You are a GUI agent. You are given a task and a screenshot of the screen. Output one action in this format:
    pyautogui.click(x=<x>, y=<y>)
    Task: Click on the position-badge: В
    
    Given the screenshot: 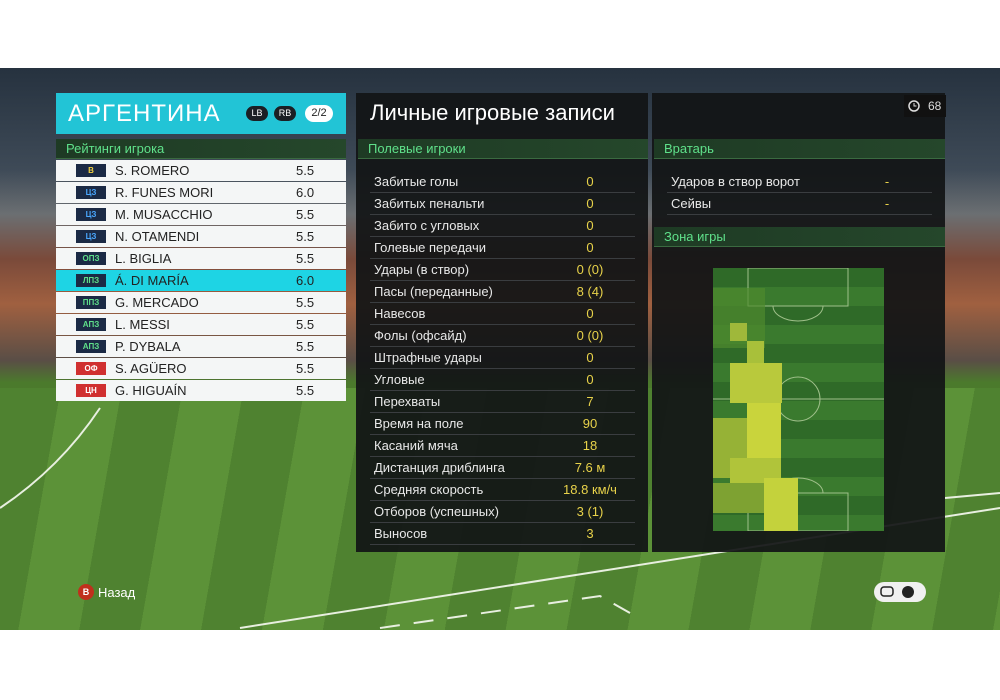 What is the action you would take?
    pyautogui.click(x=91, y=170)
    